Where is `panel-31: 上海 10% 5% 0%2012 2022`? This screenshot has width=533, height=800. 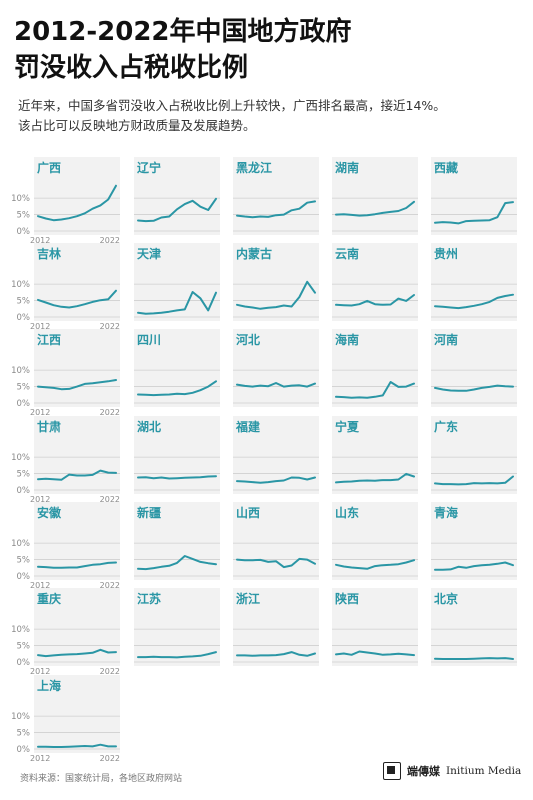
panel-31: 上海 10% 5% 0%2012 2022 is located at coordinates (65, 719).